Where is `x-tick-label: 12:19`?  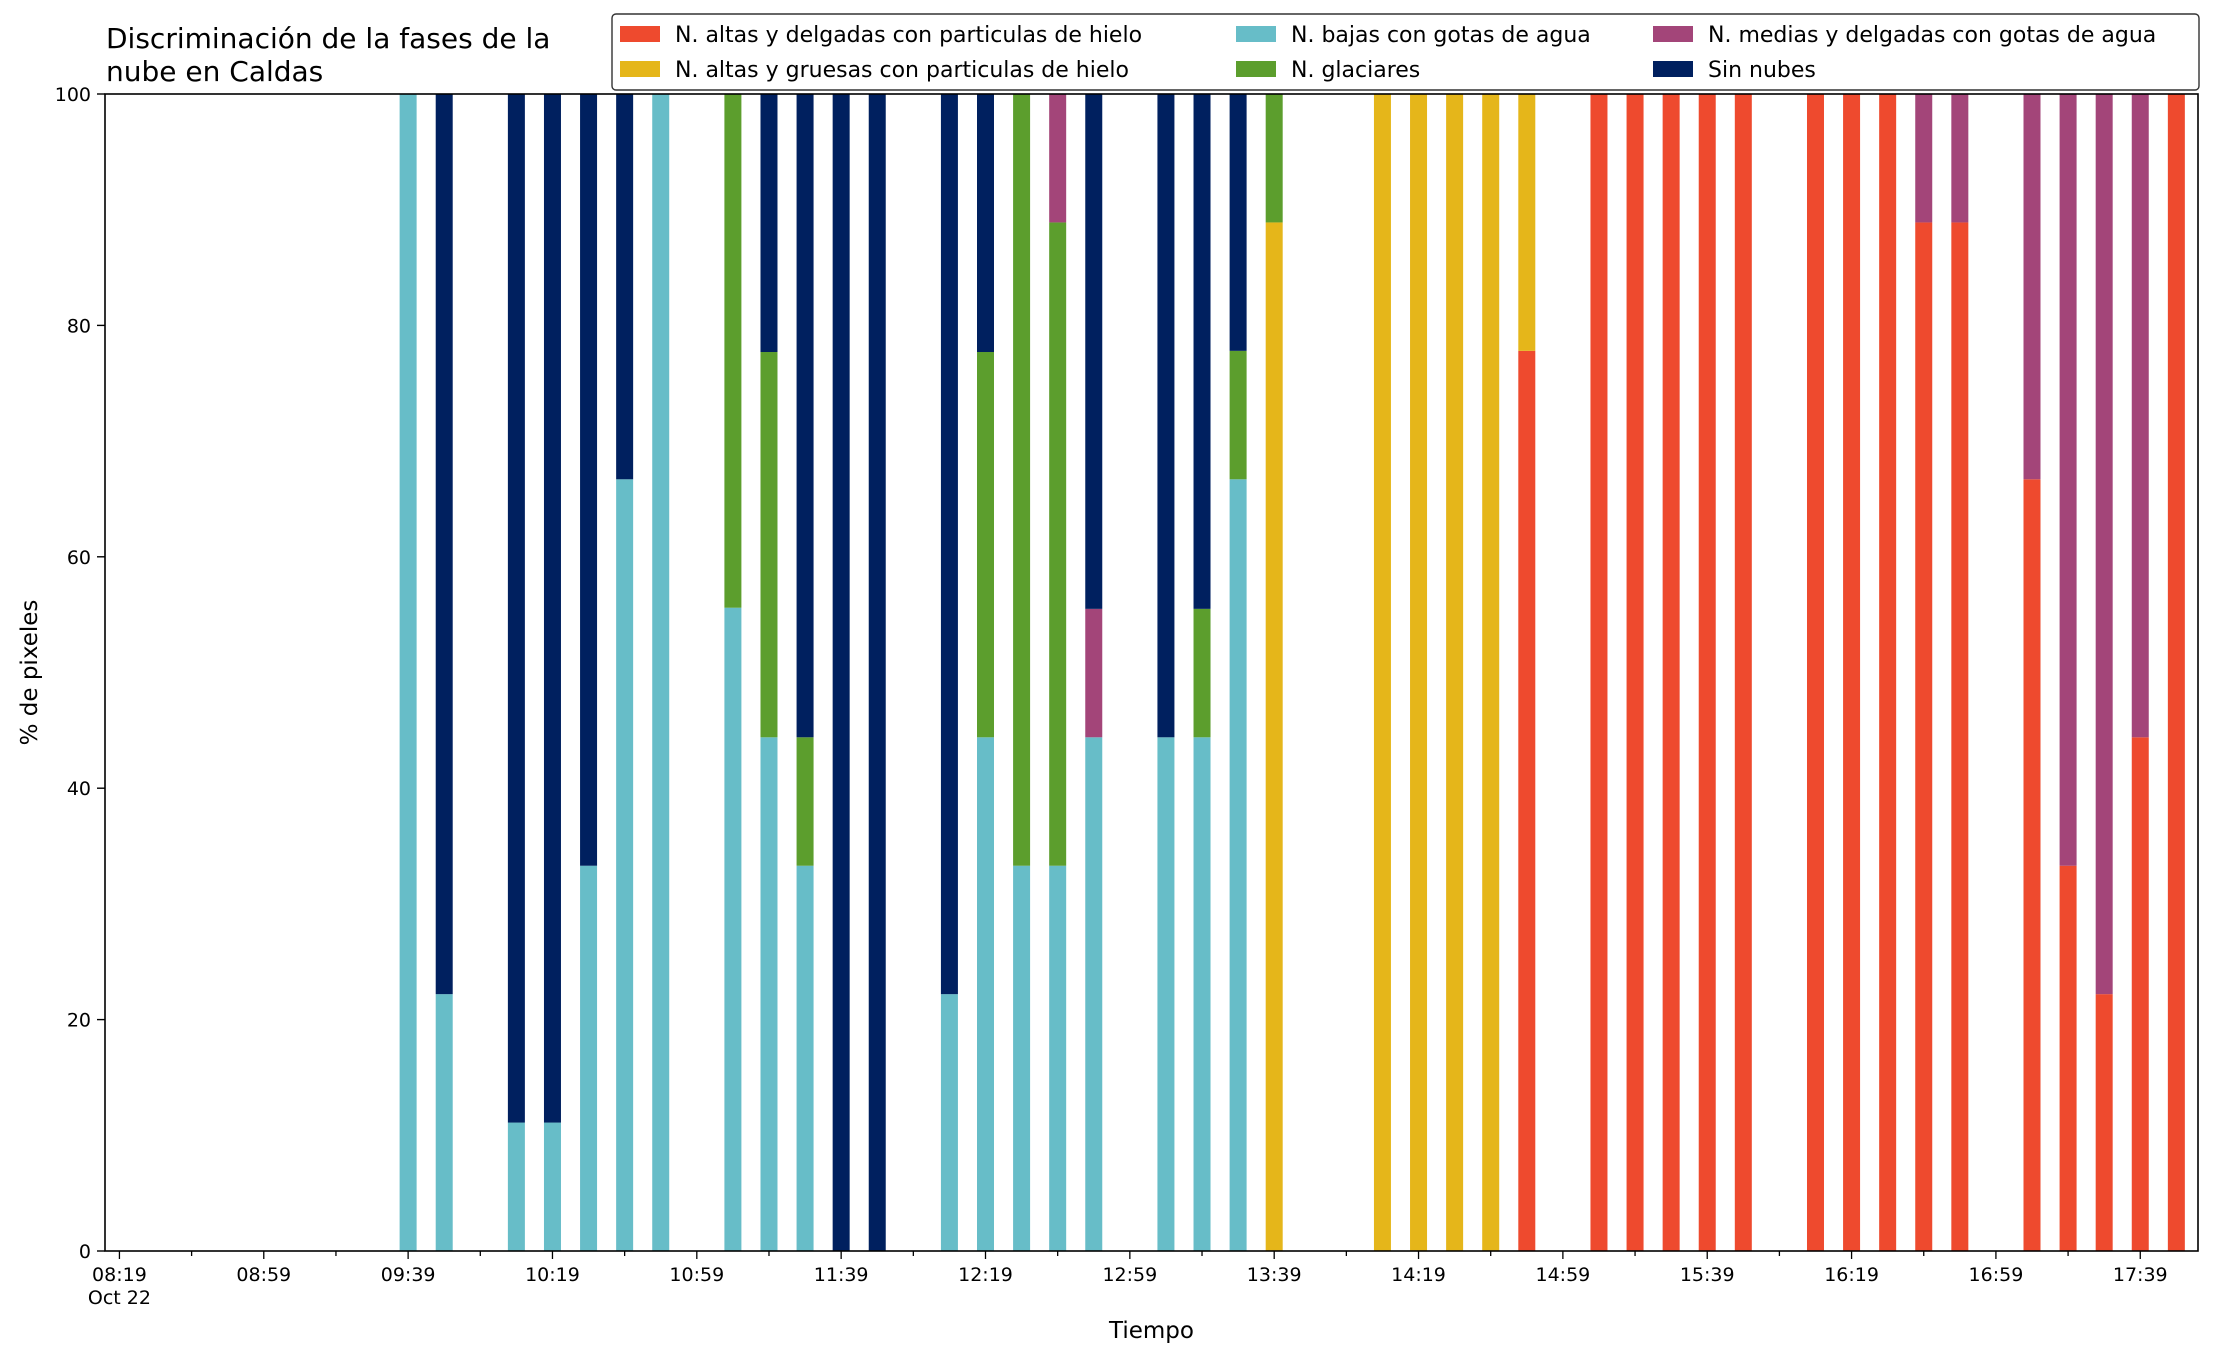 x-tick-label: 12:19 is located at coordinates (985, 1275).